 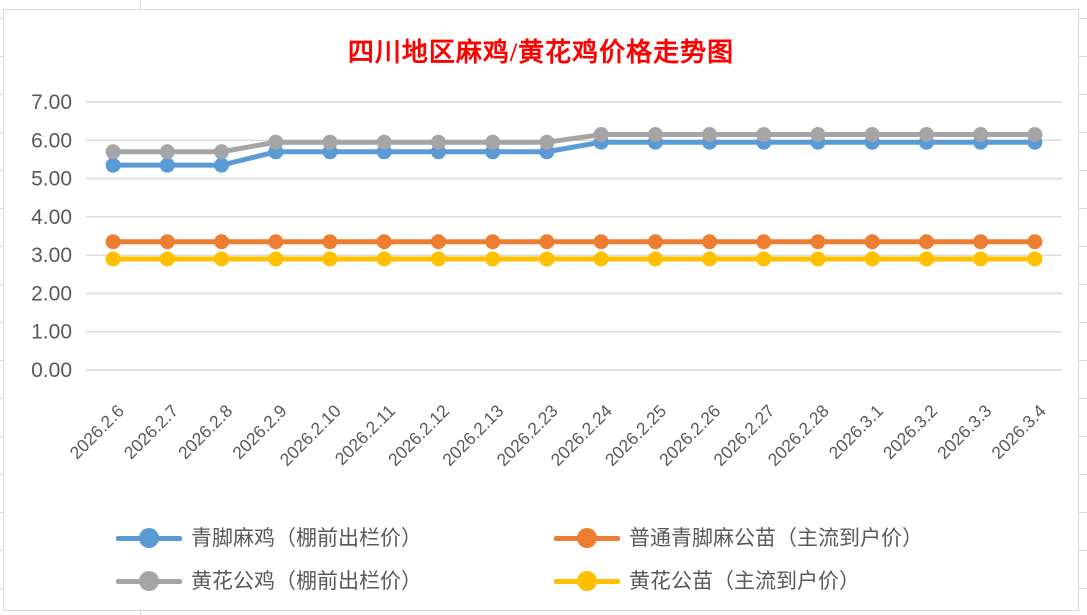 I want to click on legend-item-huanghua-gongji: 黄花公鸡（棚前出栏价）, so click(x=269, y=580).